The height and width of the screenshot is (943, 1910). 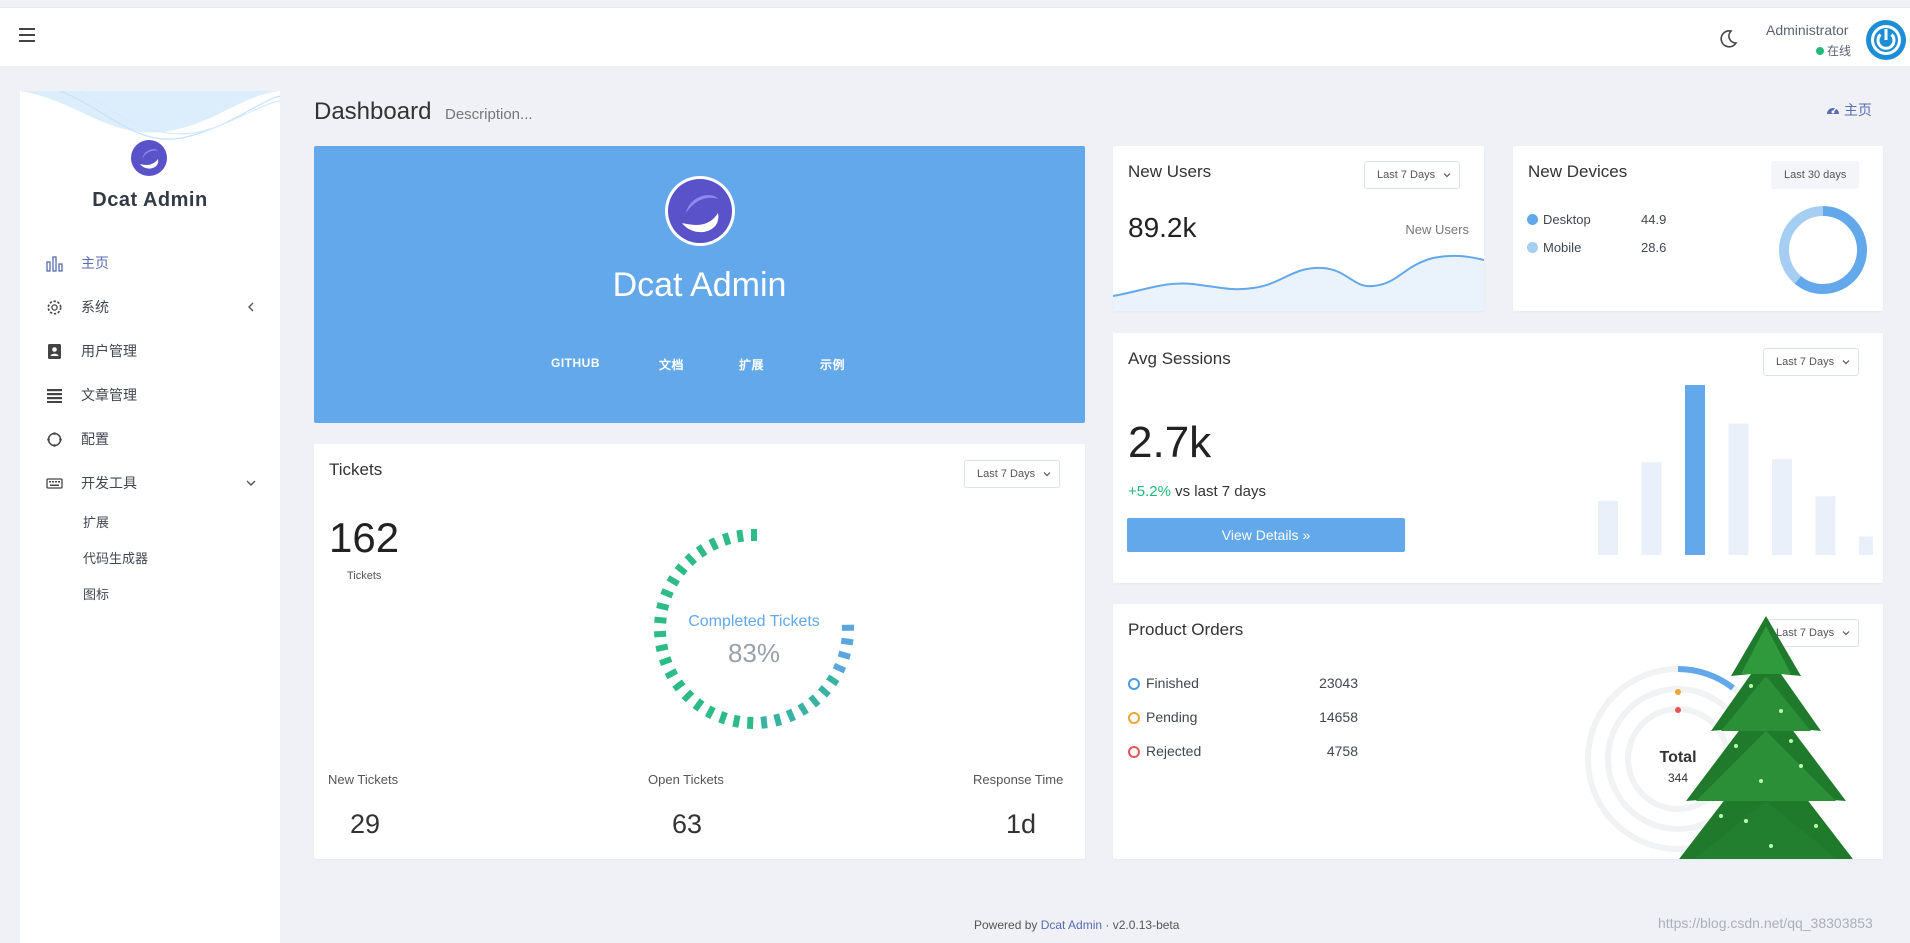 What do you see at coordinates (1554, 247) in the screenshot?
I see `device-mobile-label: Mobile` at bounding box center [1554, 247].